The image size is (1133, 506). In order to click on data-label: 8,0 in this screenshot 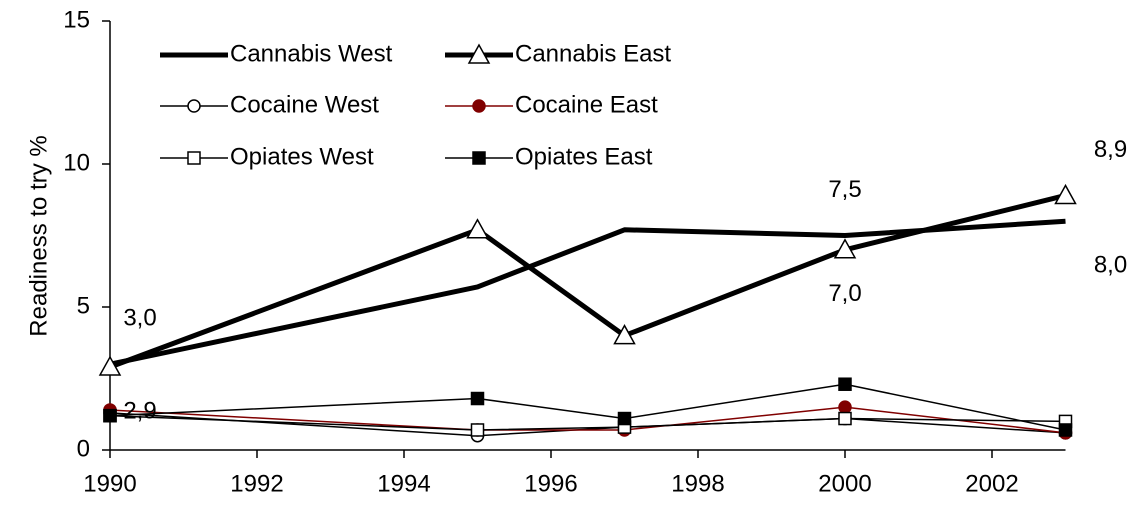, I will do `click(1110, 265)`.